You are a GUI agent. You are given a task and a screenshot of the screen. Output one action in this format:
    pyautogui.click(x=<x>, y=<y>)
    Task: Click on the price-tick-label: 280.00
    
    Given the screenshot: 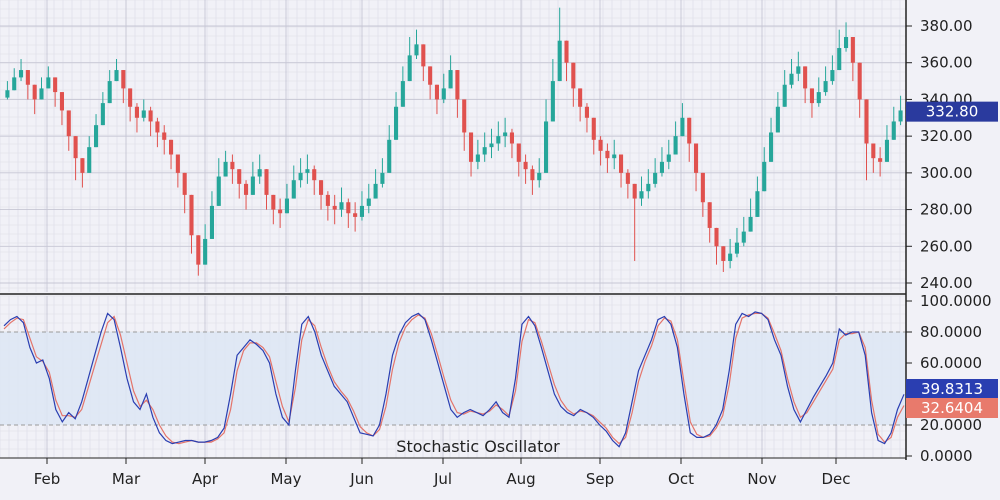 What is the action you would take?
    pyautogui.click(x=946, y=210)
    